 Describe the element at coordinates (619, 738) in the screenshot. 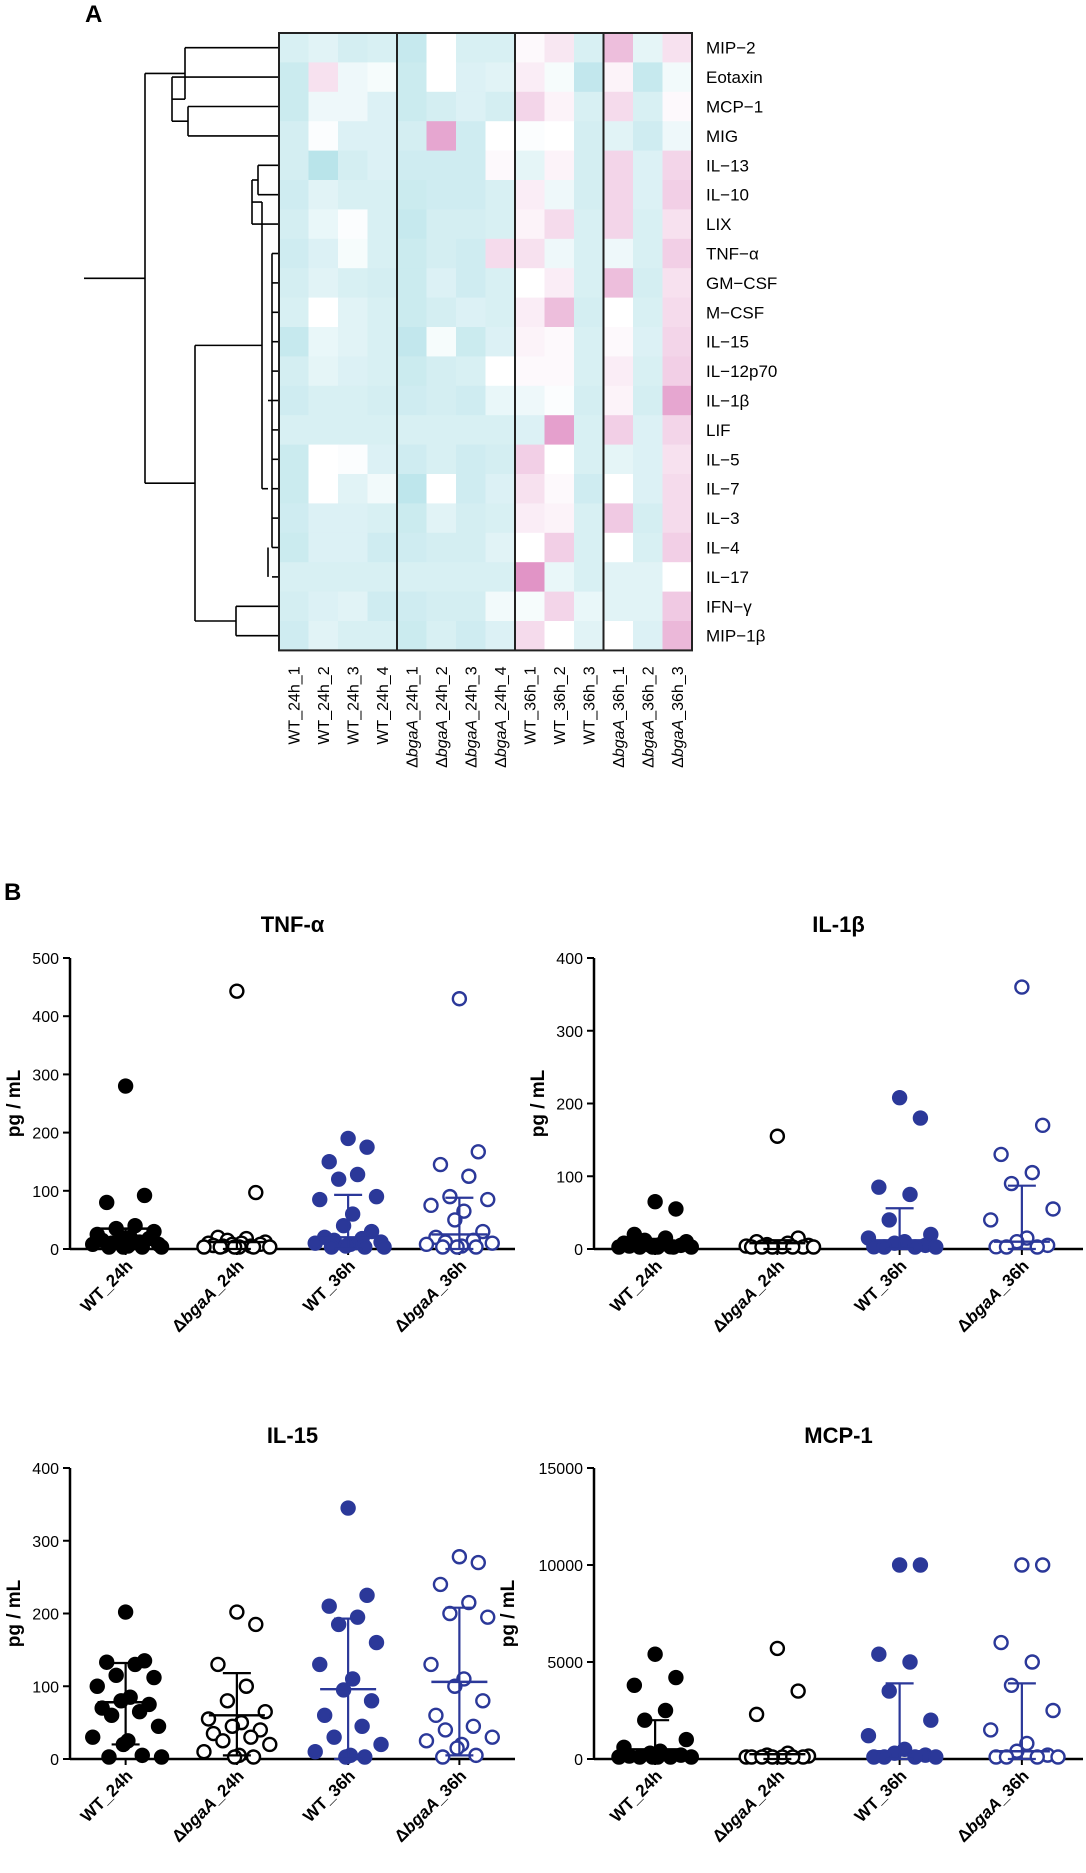

I see `heatmap-col-label-italic: bgaA` at that location.